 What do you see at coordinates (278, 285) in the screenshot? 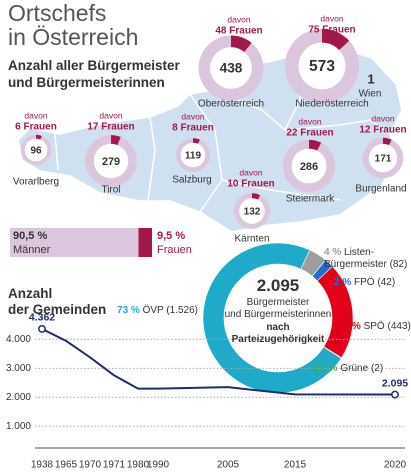
I see `donut-total: 2.095` at bounding box center [278, 285].